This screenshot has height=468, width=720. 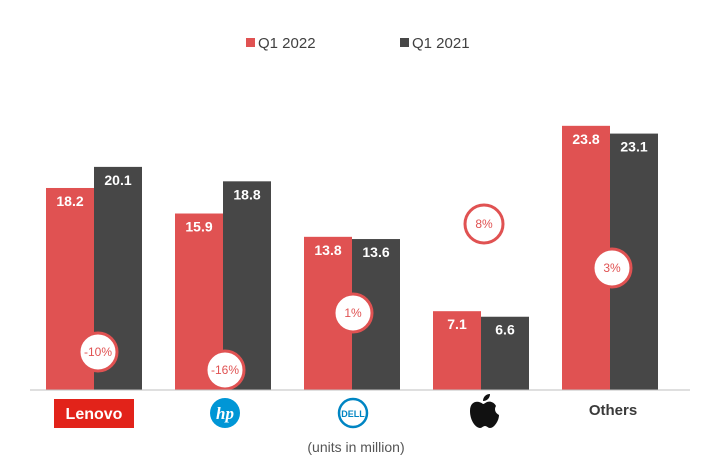 I want to click on category-hp: hp, so click(x=225, y=413).